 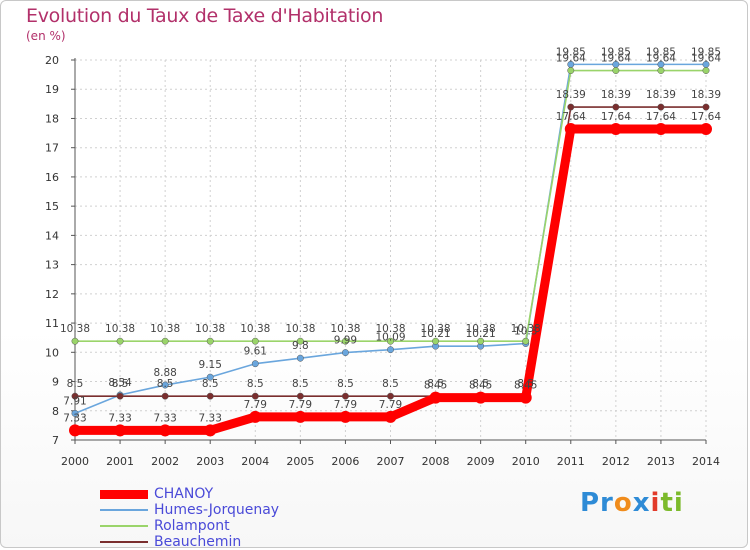 What do you see at coordinates (345, 461) in the screenshot?
I see `x-tick-label: 2006` at bounding box center [345, 461].